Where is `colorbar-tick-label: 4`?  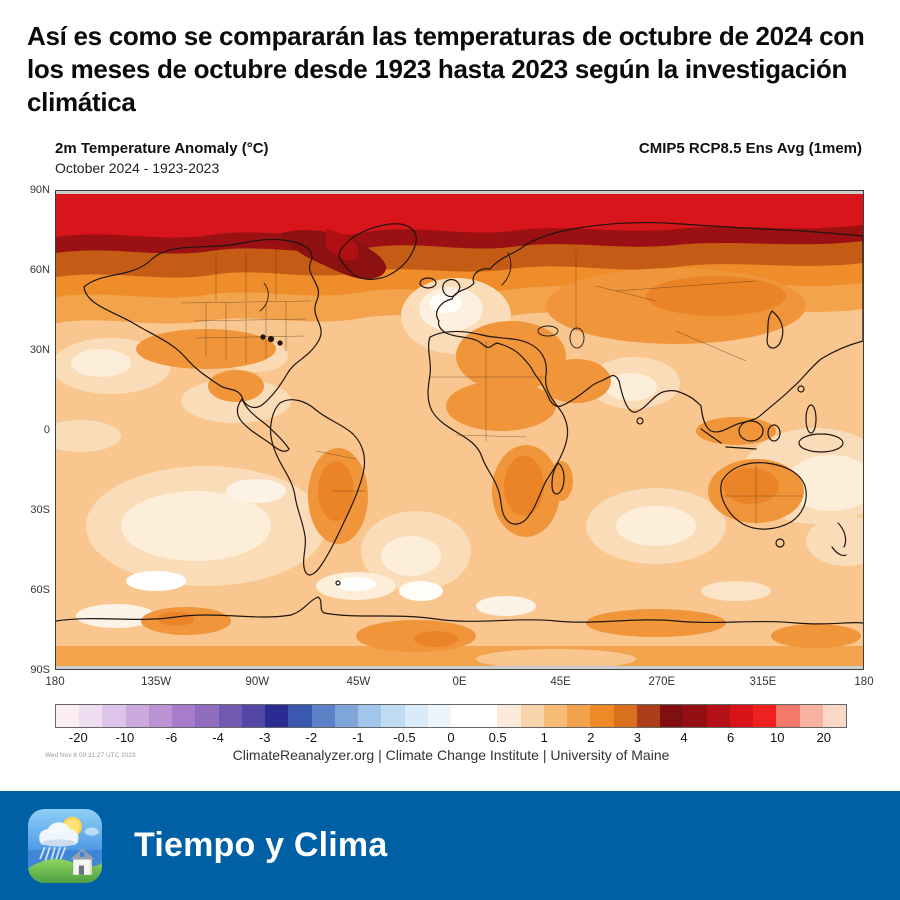
colorbar-tick-label: 4 is located at coordinates (684, 737).